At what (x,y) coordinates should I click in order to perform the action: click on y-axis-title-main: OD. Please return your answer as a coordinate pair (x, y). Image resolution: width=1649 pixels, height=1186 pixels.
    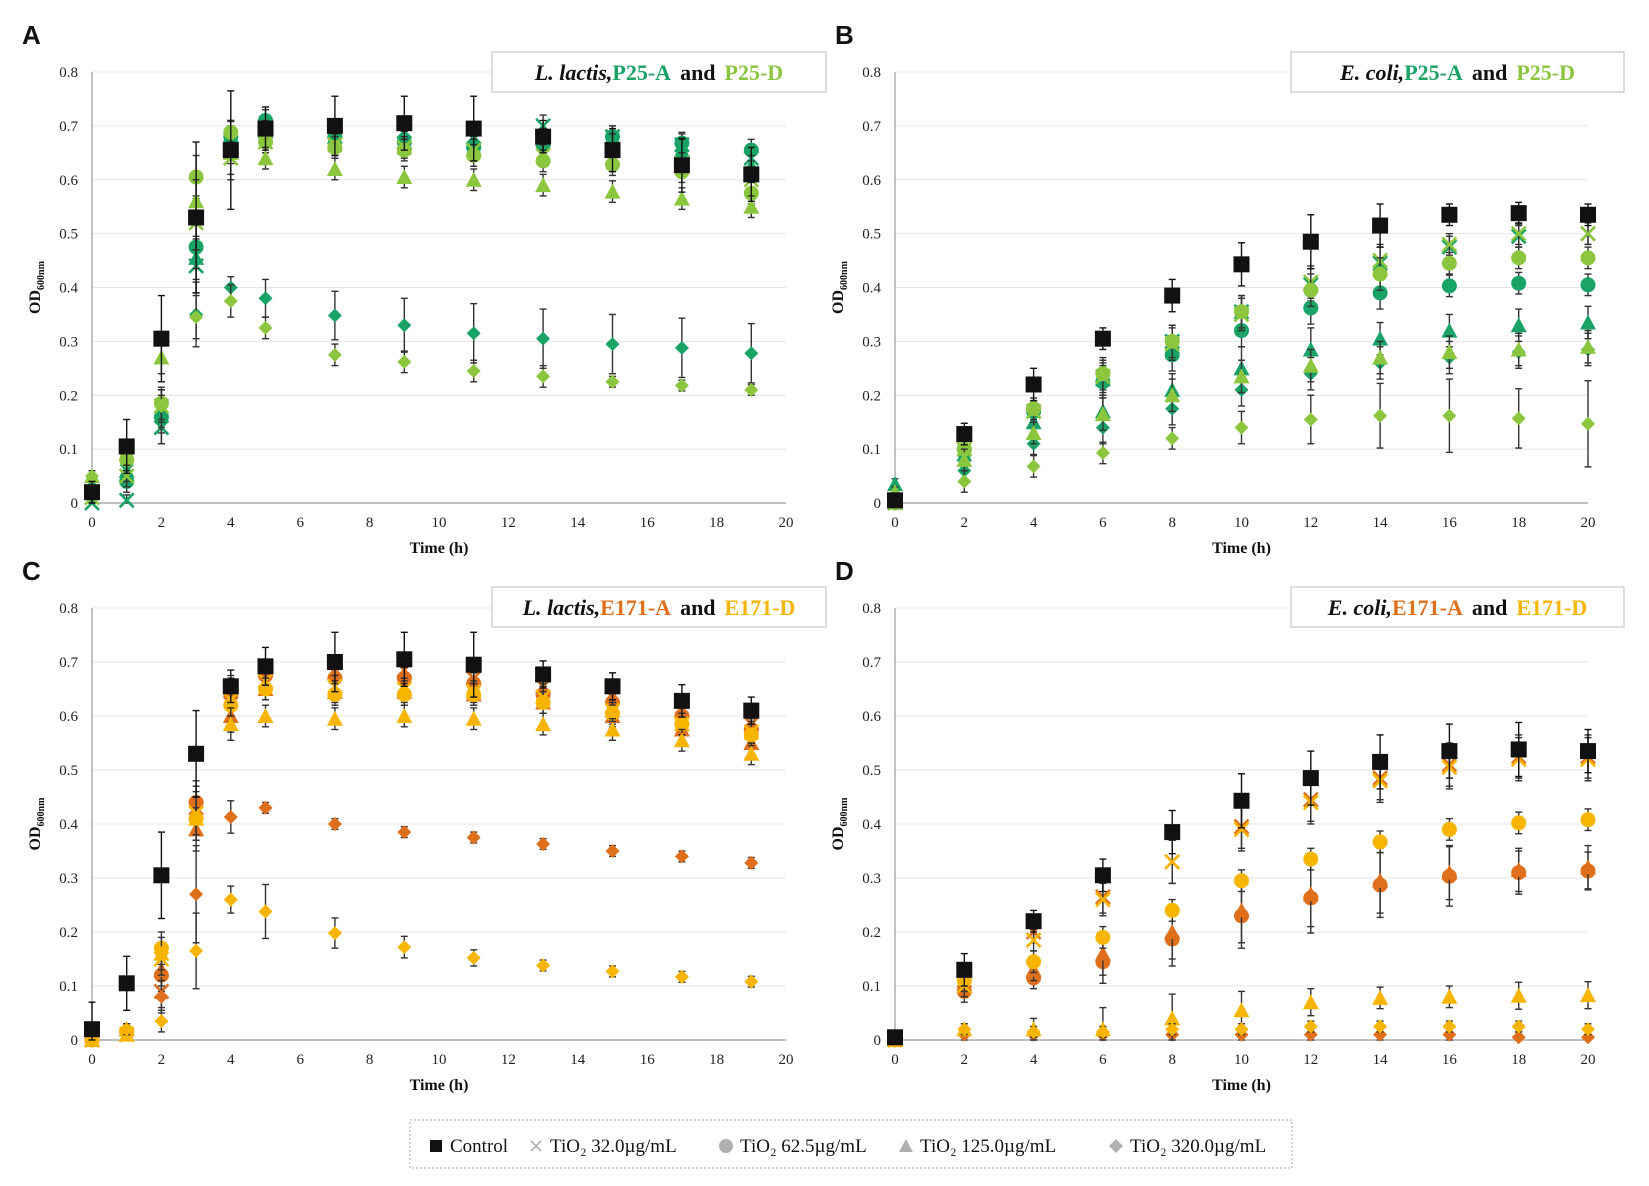
    Looking at the image, I should click on (35, 838).